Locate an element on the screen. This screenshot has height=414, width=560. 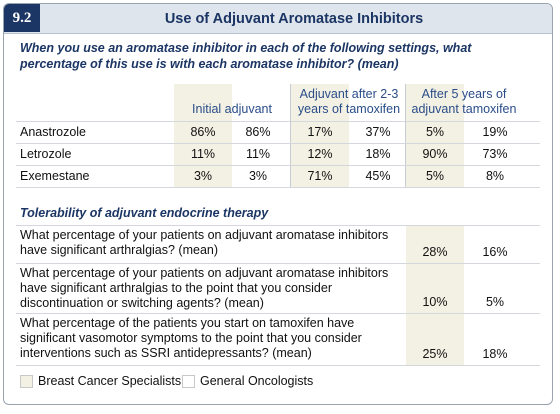
column-group-header: After 5 years of adjuvant tamoxifen is located at coordinates (464, 101).